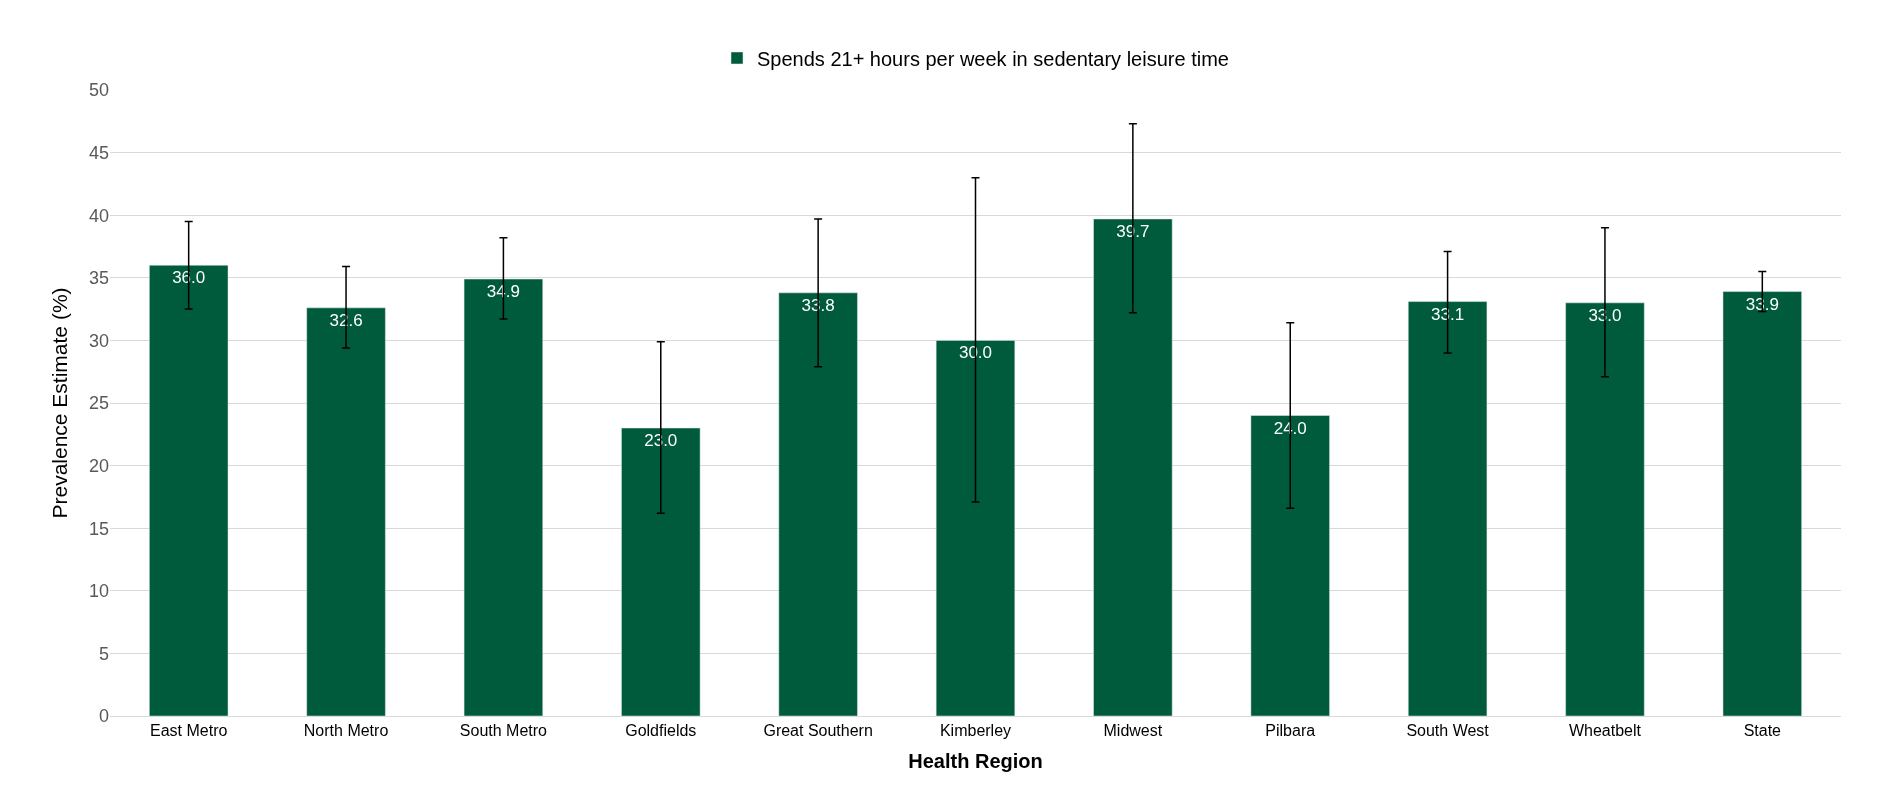 The image size is (1881, 806). What do you see at coordinates (1290, 731) in the screenshot?
I see `x-tick-label: Pilbara` at bounding box center [1290, 731].